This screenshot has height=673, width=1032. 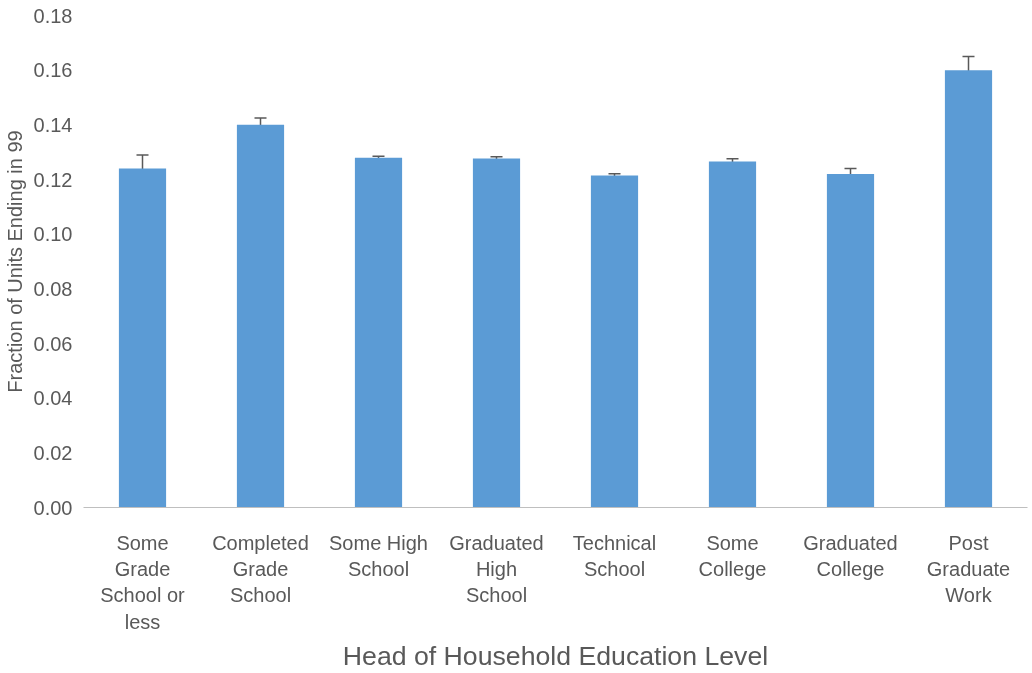 I want to click on x-tick-label: Post Graduate Work, so click(x=968, y=569).